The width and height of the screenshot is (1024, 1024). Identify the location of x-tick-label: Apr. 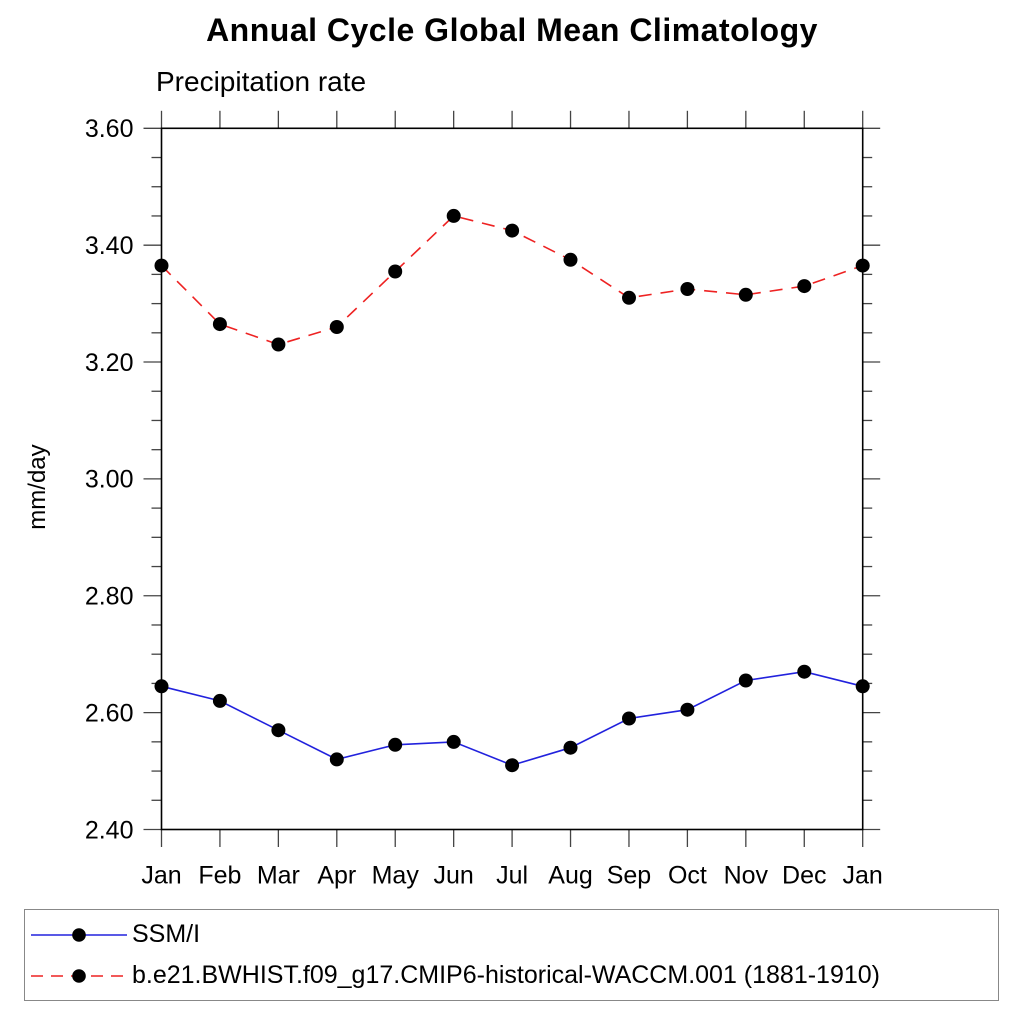
(336, 876).